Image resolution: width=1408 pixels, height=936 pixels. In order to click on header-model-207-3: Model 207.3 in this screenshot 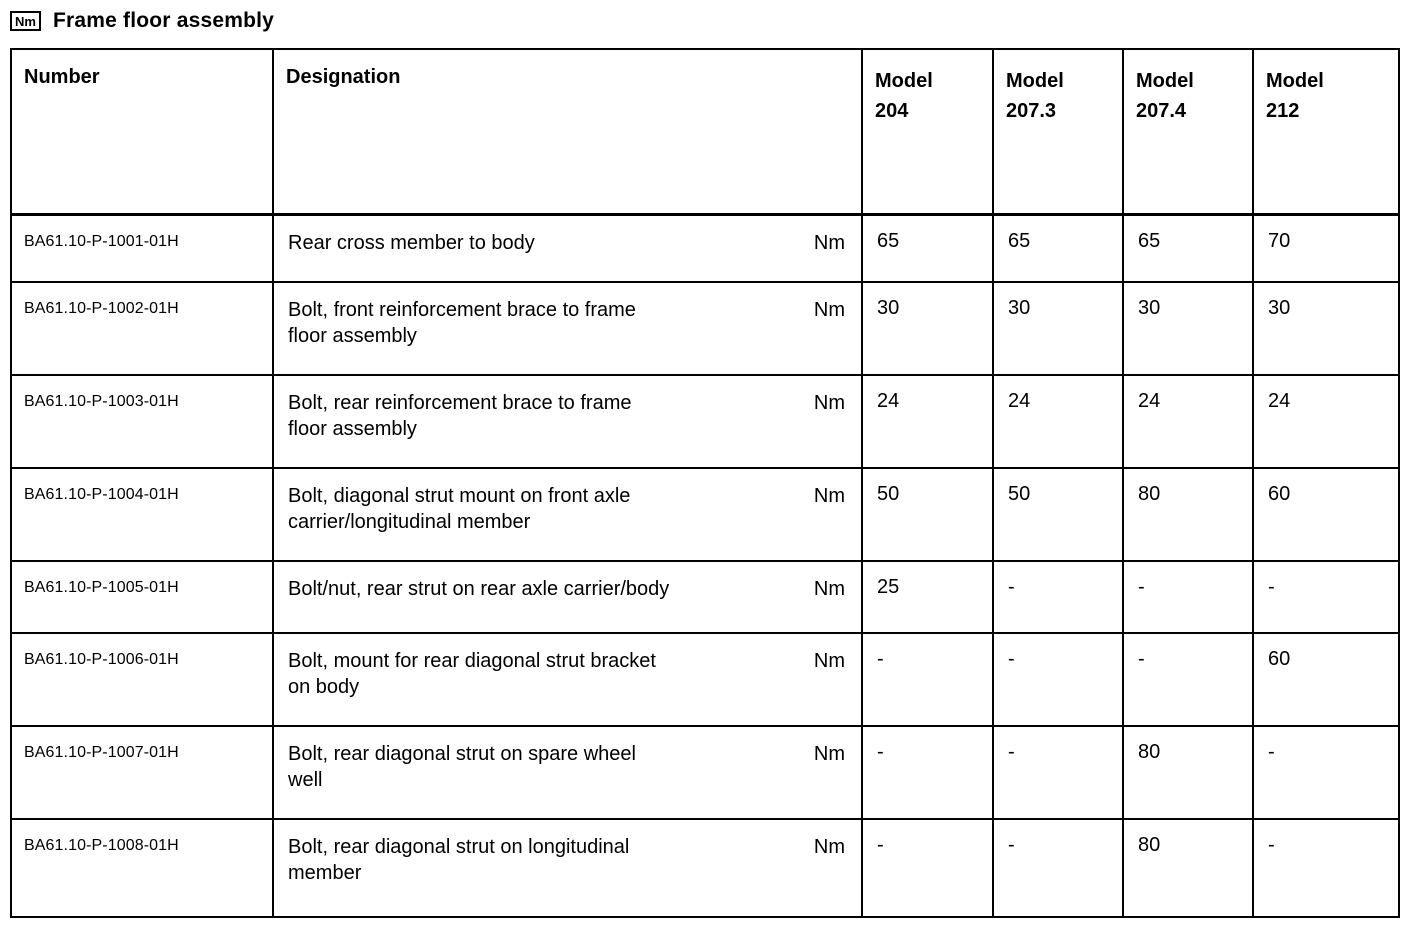, I will do `click(1058, 132)`.